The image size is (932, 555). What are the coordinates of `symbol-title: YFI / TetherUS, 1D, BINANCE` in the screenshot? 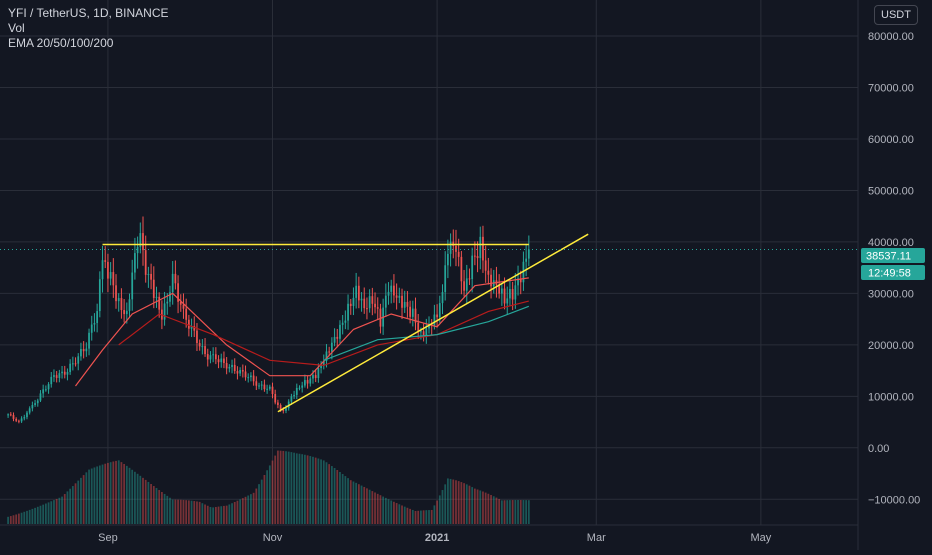 It's located at (88, 13).